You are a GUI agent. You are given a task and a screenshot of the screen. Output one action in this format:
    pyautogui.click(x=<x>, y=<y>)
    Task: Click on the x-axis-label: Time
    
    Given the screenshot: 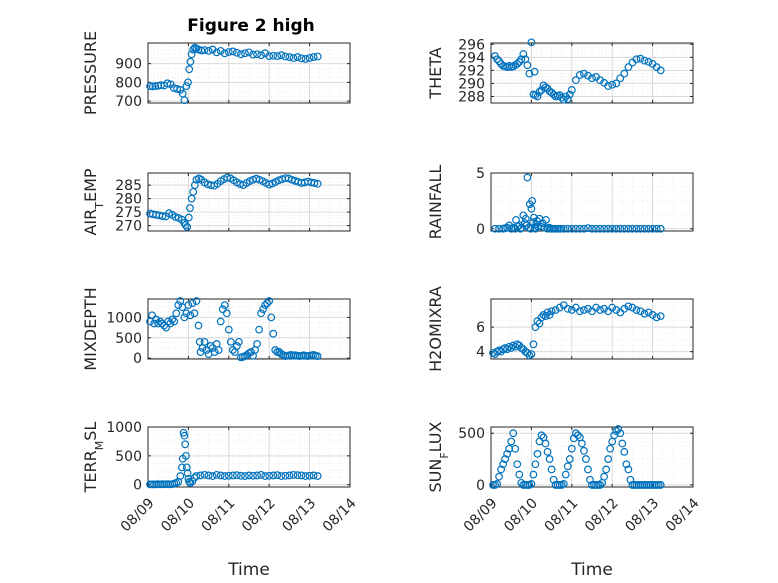 What is the action you would take?
    pyautogui.click(x=248, y=570)
    